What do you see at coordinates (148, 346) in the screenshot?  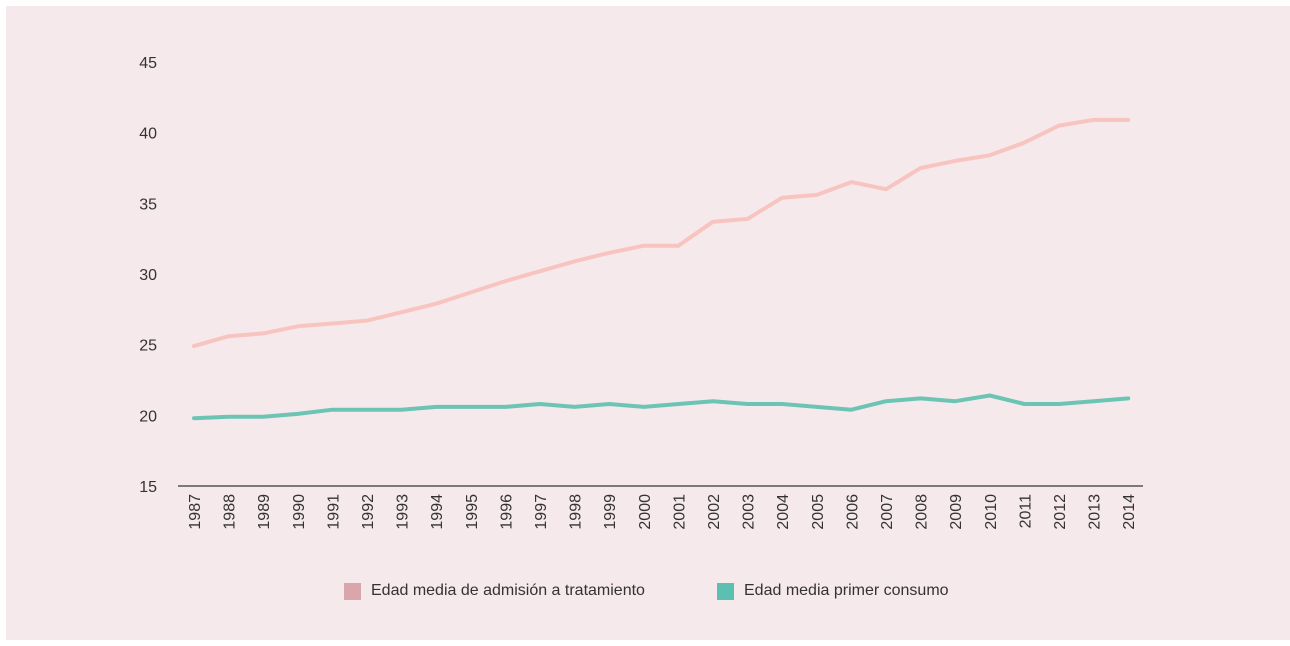 I see `y-tick-label: 25` at bounding box center [148, 346].